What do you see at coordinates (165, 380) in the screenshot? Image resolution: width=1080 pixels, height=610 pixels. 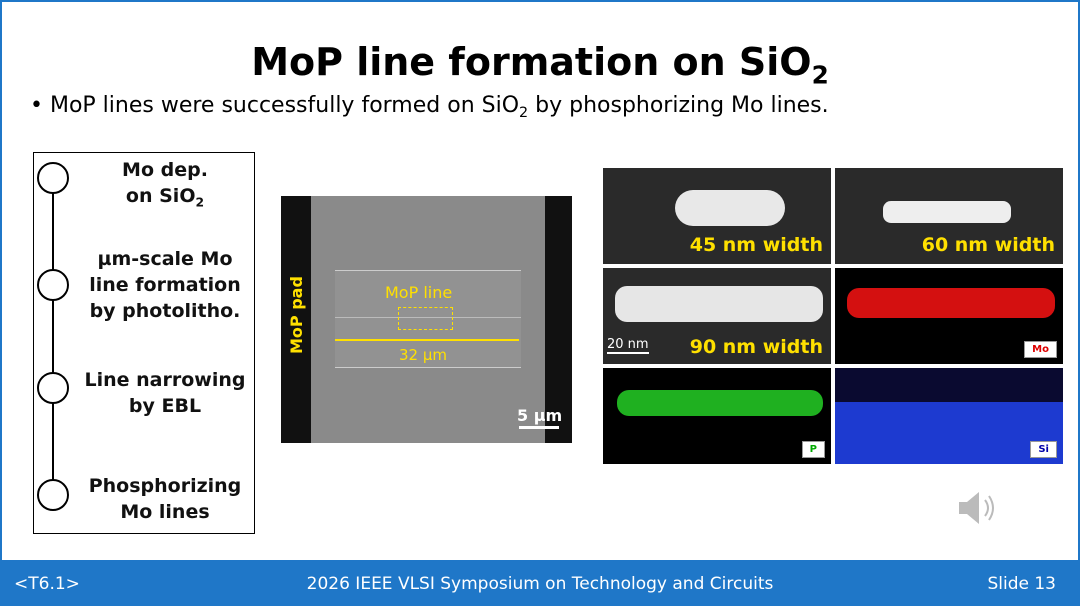 I see `step-line: Line narrowing` at bounding box center [165, 380].